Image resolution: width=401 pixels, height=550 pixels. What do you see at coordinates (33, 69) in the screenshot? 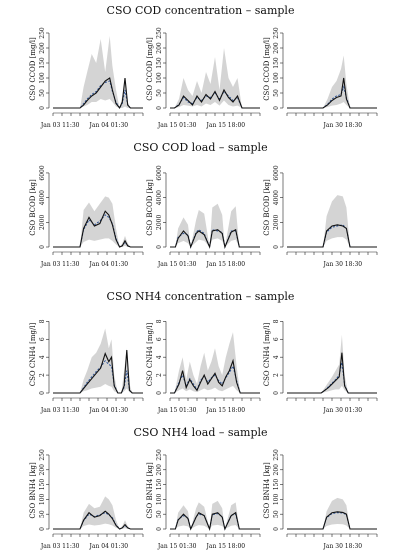
I see `y-axis-label: CSO CCOD [mg/l]` at bounding box center [33, 69].